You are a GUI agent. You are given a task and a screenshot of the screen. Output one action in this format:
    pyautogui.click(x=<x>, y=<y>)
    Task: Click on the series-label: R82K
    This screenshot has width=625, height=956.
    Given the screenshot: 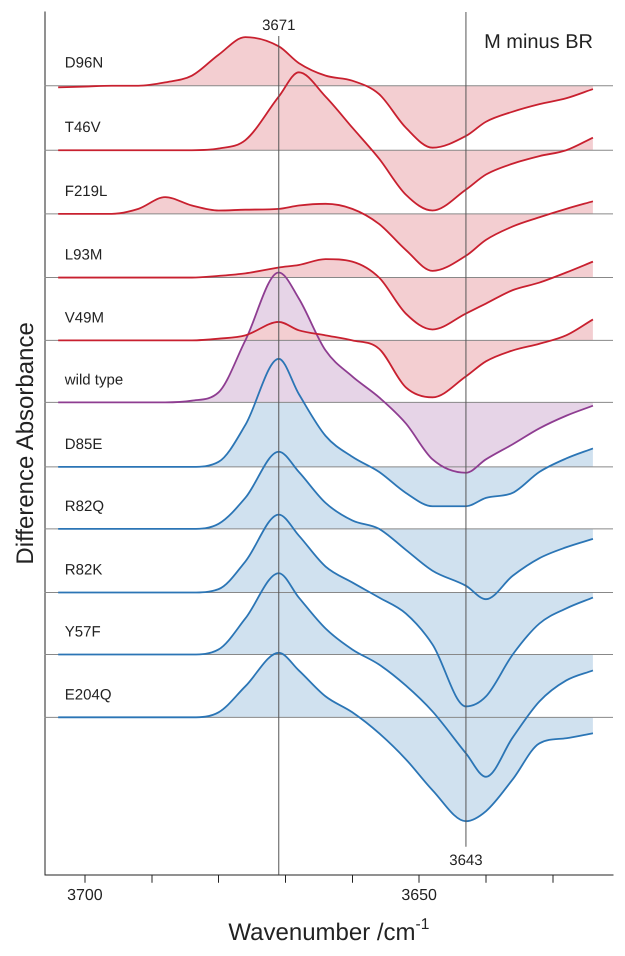 What is the action you would take?
    pyautogui.click(x=83, y=570)
    